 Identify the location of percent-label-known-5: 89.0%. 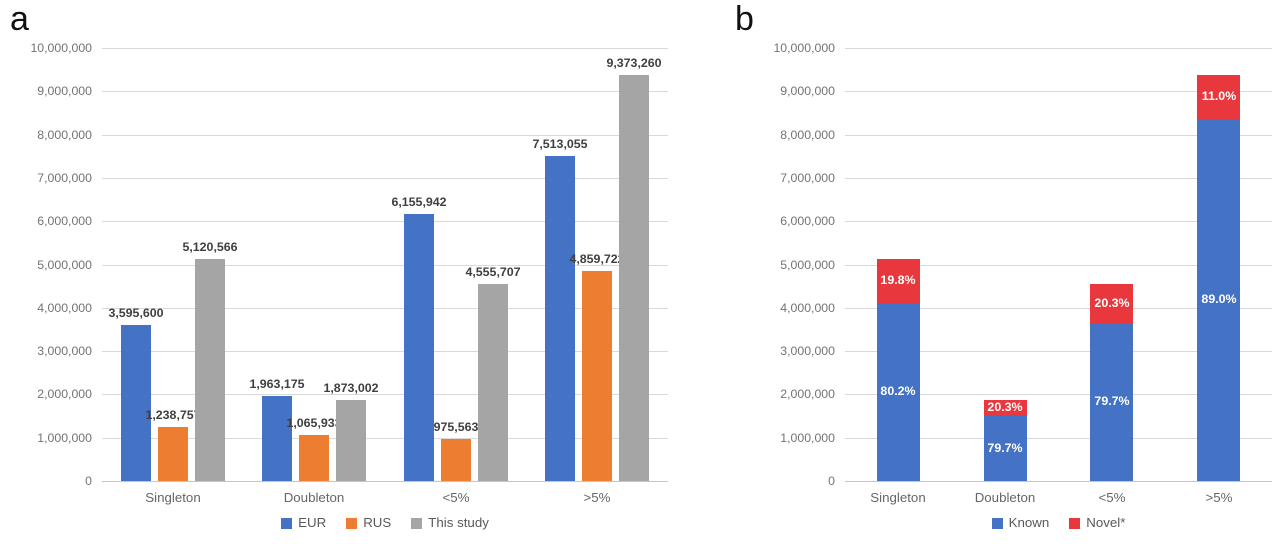
(1219, 299).